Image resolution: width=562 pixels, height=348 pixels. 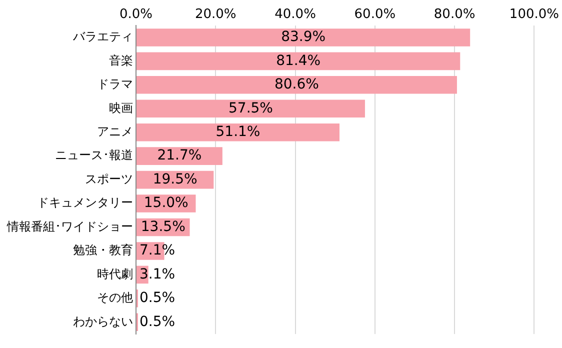 What do you see at coordinates (103, 250) in the screenshot?
I see `y-tick-label: 勉強・教育` at bounding box center [103, 250].